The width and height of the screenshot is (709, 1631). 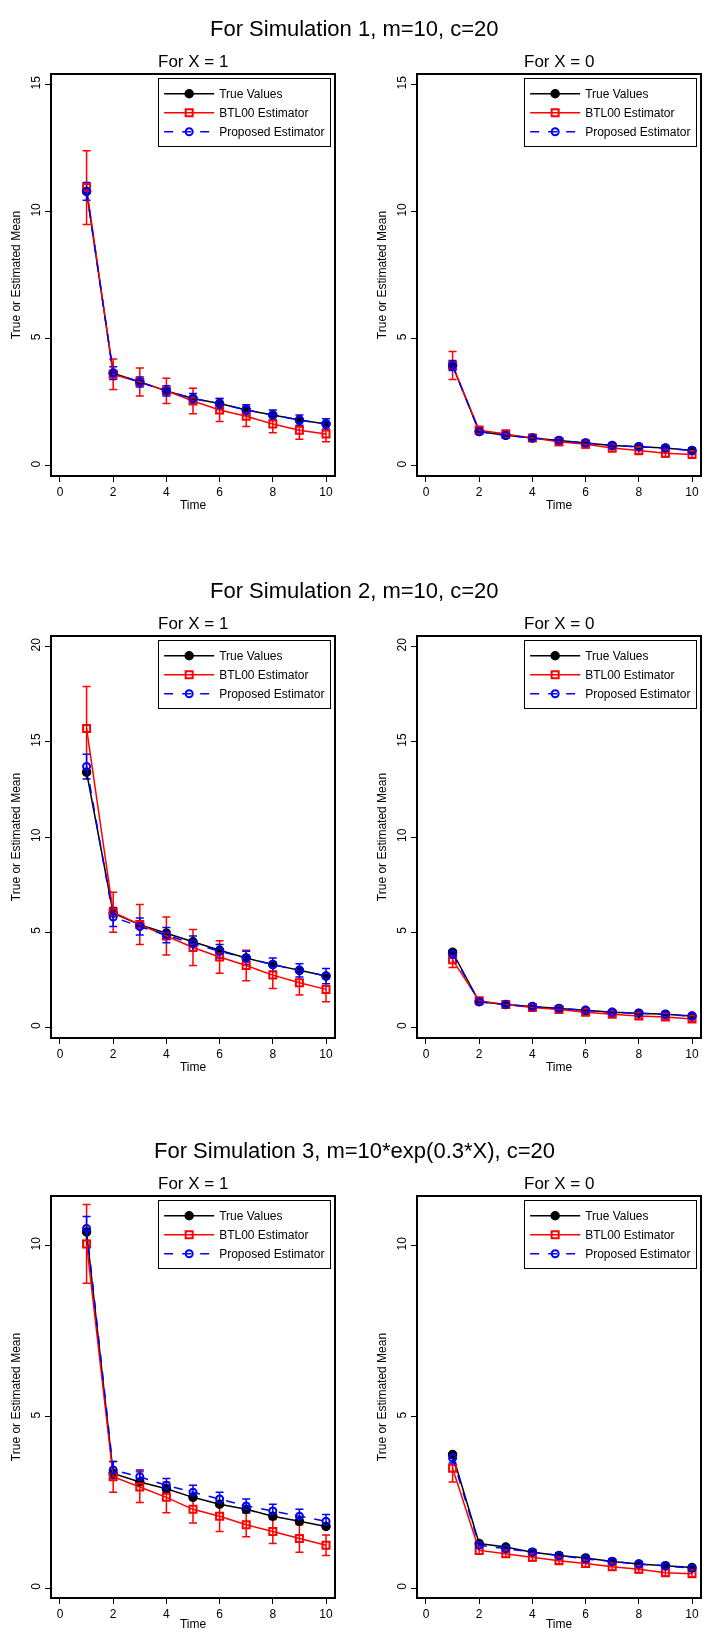 What do you see at coordinates (355, 1150) in the screenshot?
I see `text: For Simulation 3, m=10*exp(0.3*X), c=20` at bounding box center [355, 1150].